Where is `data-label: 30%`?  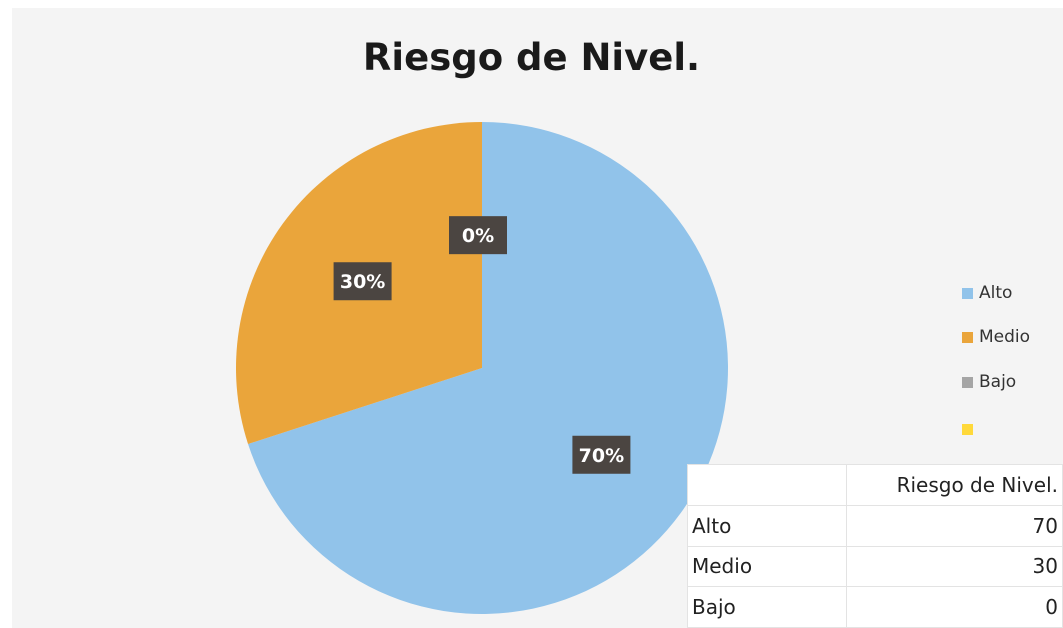 data-label: 30% is located at coordinates (362, 281).